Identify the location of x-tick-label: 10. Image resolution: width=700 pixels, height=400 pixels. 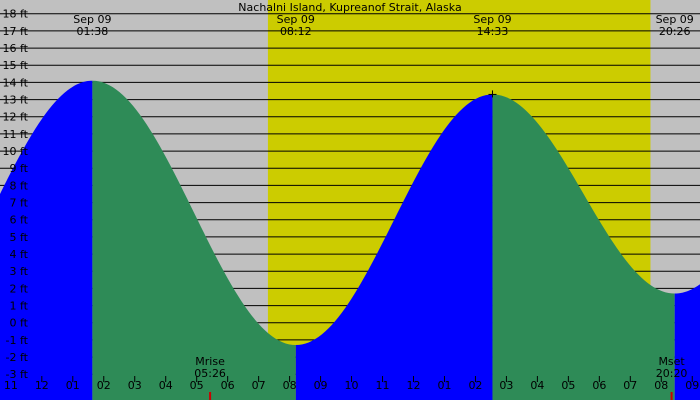
(352, 385).